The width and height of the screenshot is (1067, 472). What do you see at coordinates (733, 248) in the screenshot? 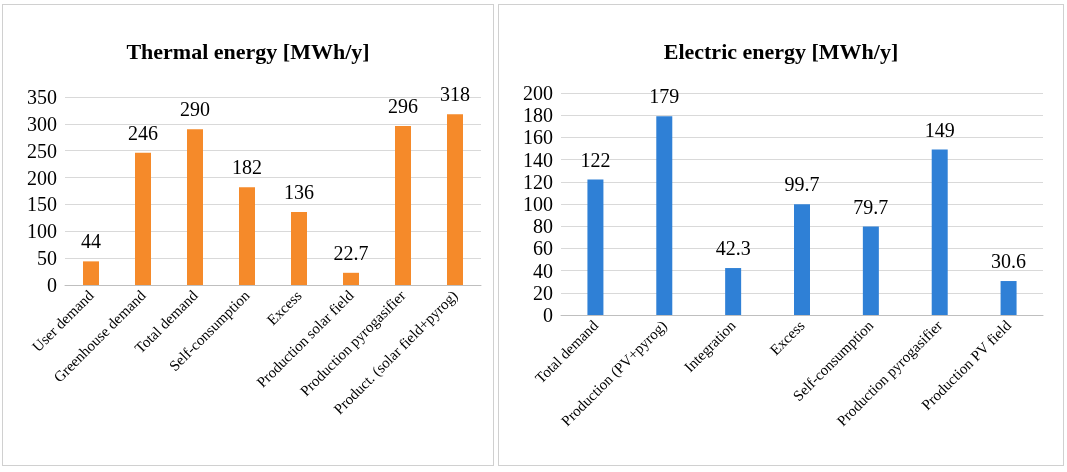
I see `data-label: 42.3` at bounding box center [733, 248].